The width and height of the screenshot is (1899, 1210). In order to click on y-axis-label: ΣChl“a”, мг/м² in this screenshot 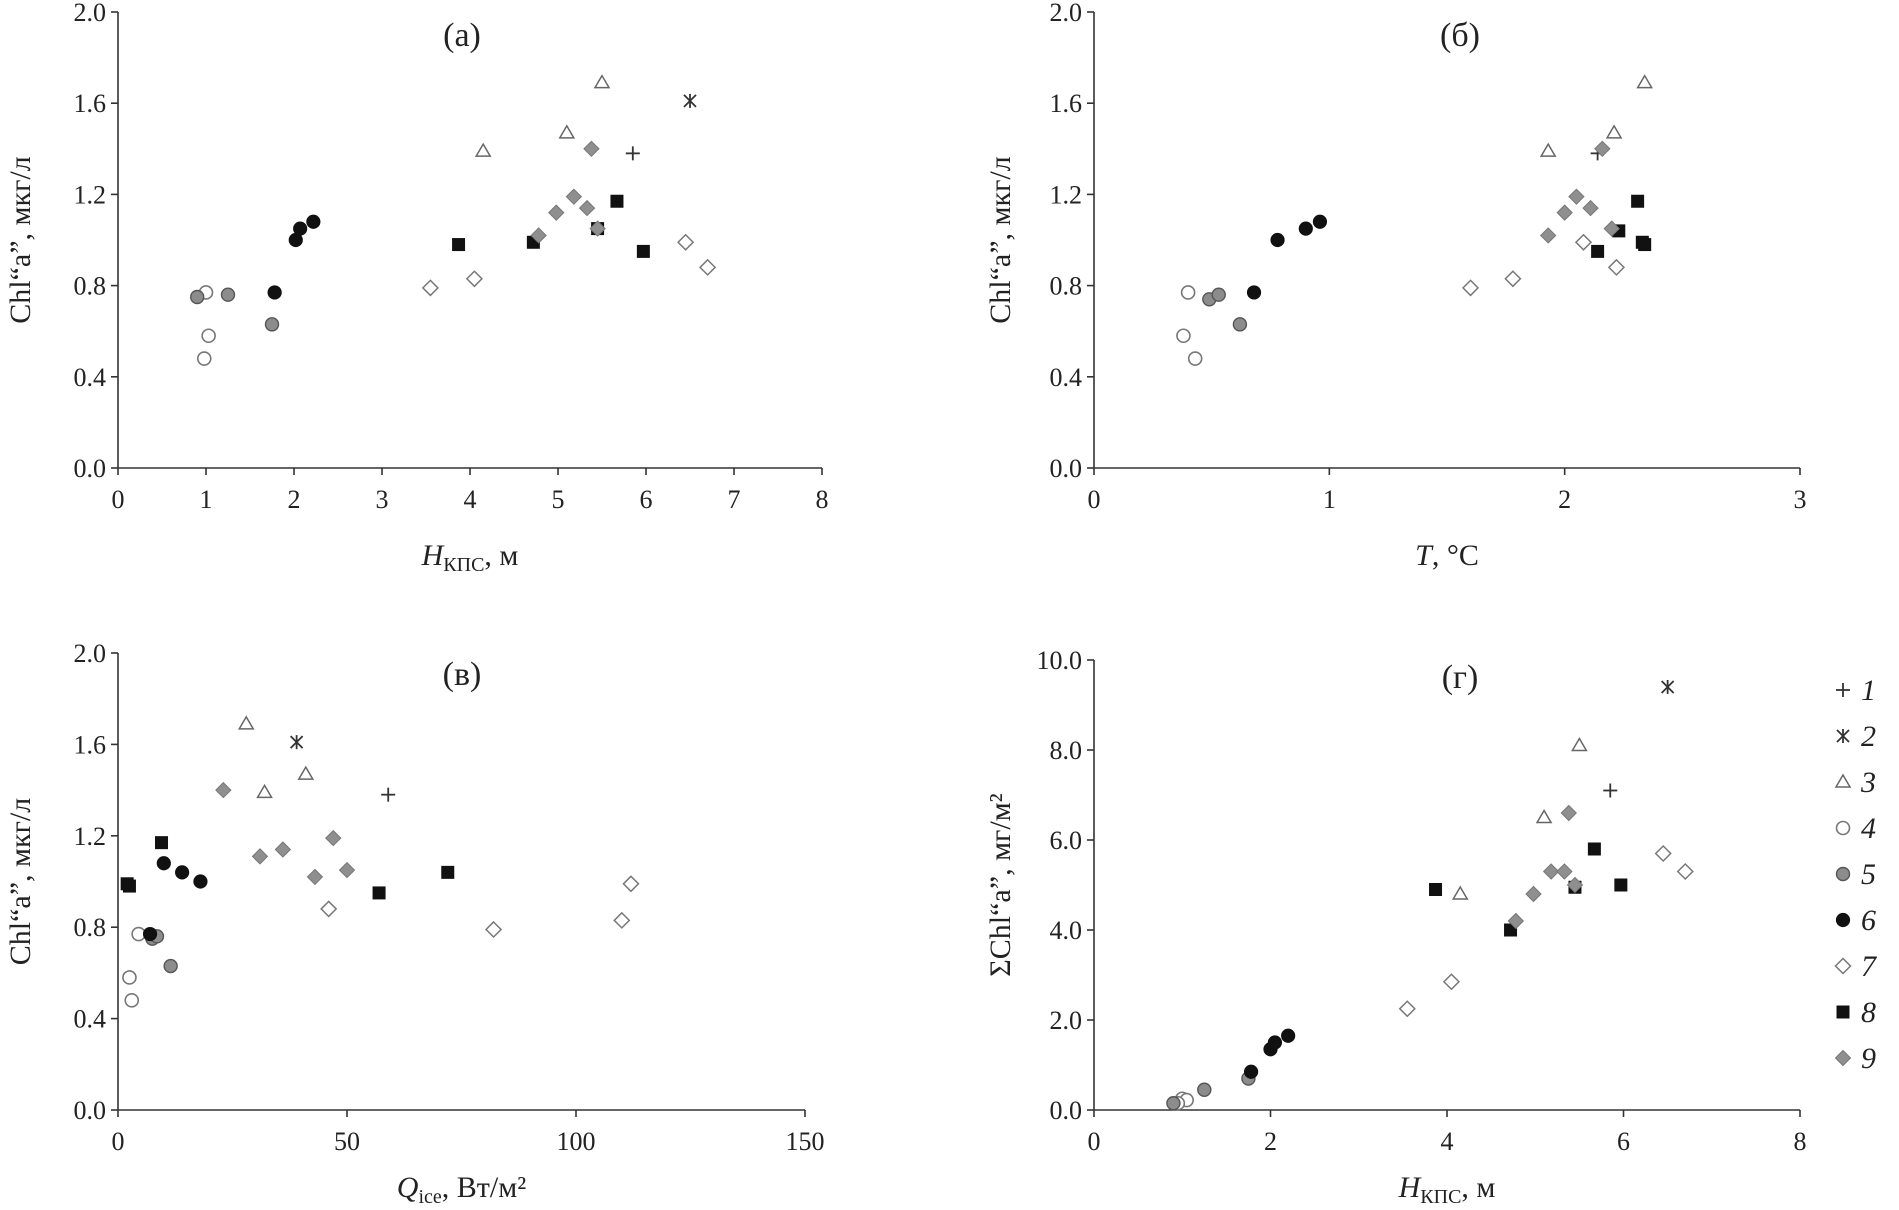, I will do `click(1000, 884)`.